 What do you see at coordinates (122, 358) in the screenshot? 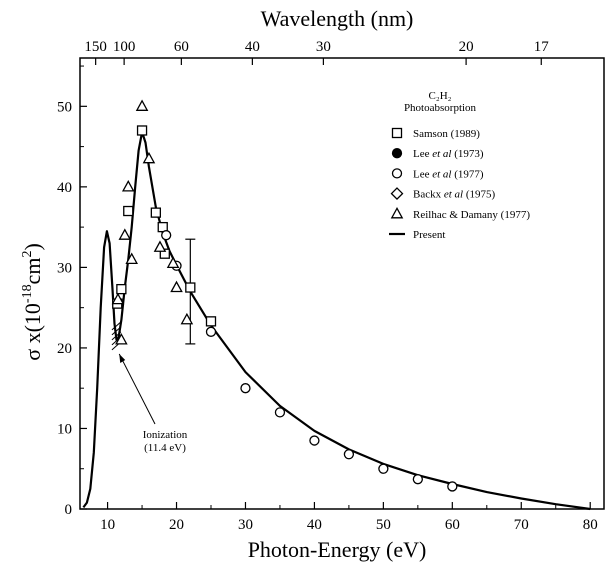
I see `ionization-arrowhead` at bounding box center [122, 358].